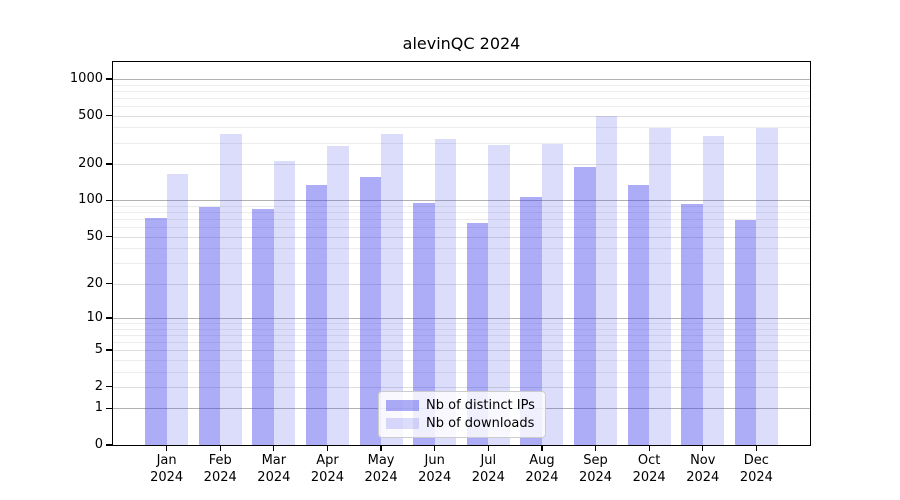 The height and width of the screenshot is (500, 900). Describe the element at coordinates (370, 310) in the screenshot. I see `bar-distinct-ips-may` at that location.